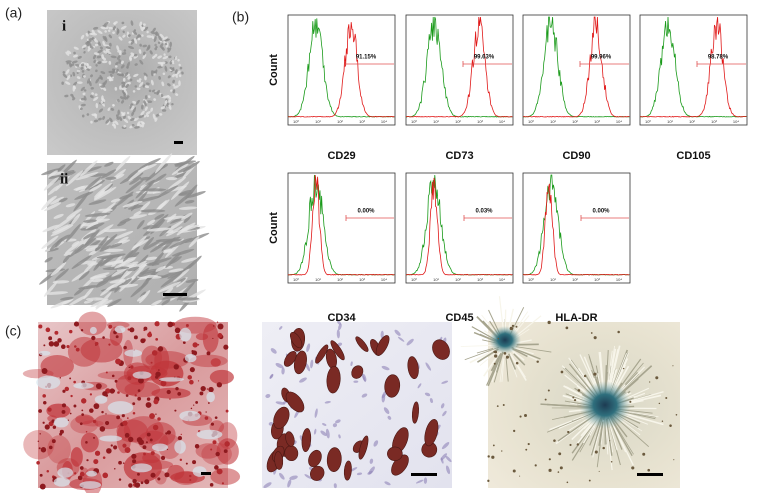 Image resolution: width=764 pixels, height=498 pixels. What do you see at coordinates (341, 156) in the screenshot?
I see `marker-label: CD29` at bounding box center [341, 156].